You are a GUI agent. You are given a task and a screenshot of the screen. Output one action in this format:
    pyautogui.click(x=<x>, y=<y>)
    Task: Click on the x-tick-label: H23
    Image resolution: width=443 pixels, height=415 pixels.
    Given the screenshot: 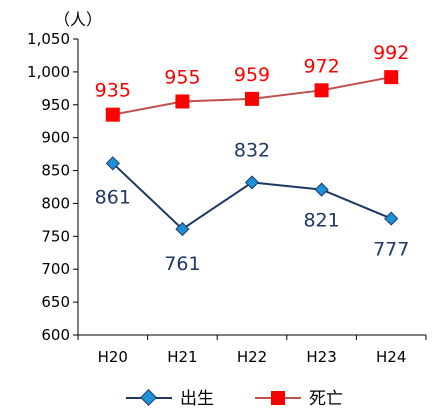 What is the action you would take?
    pyautogui.click(x=321, y=357)
    